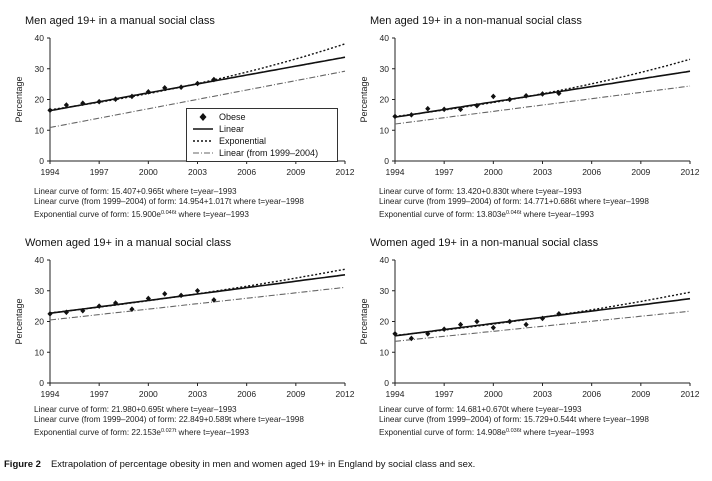 The height and width of the screenshot is (481, 712). Describe the element at coordinates (203, 129) in the screenshot. I see `solid-line-icon` at that location.